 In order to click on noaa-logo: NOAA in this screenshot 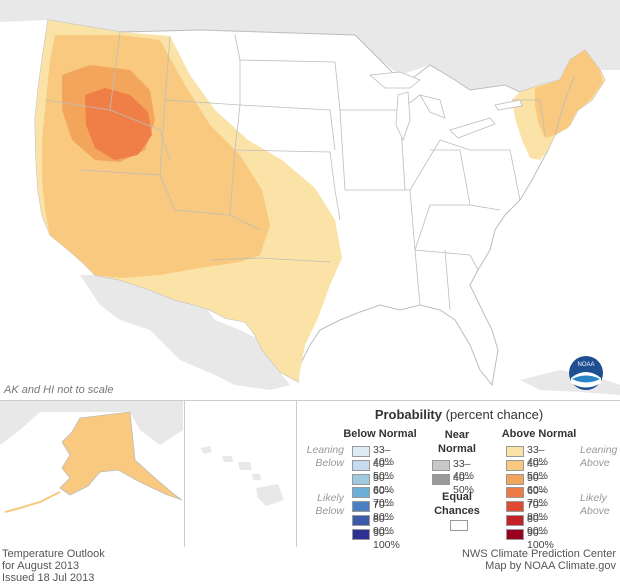, I will do `click(586, 373)`.